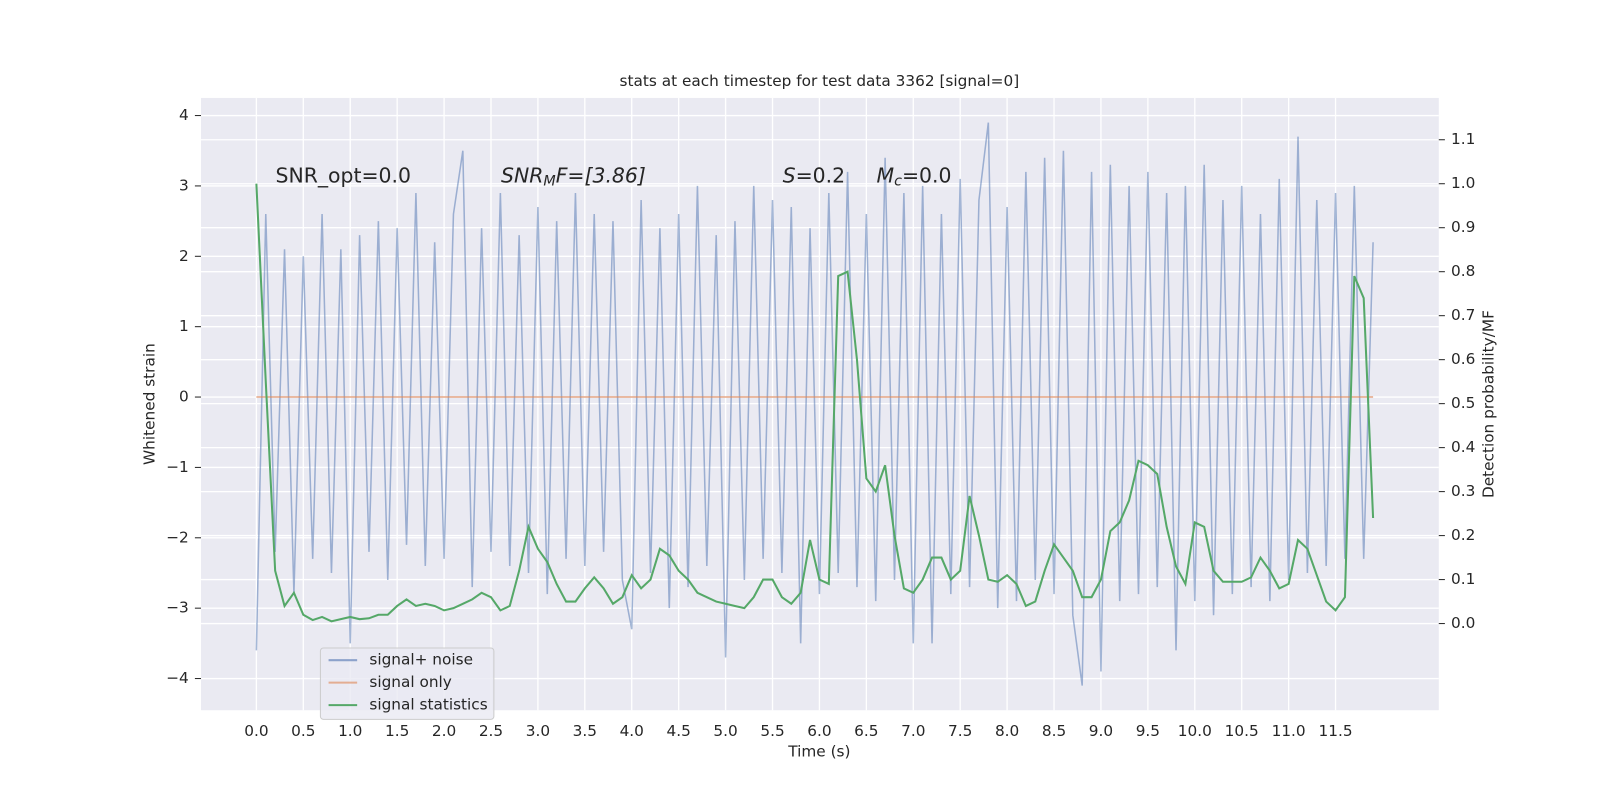 This screenshot has width=1600, height=800. What do you see at coordinates (1195, 731) in the screenshot?
I see `x-tick-label: 10.0` at bounding box center [1195, 731].